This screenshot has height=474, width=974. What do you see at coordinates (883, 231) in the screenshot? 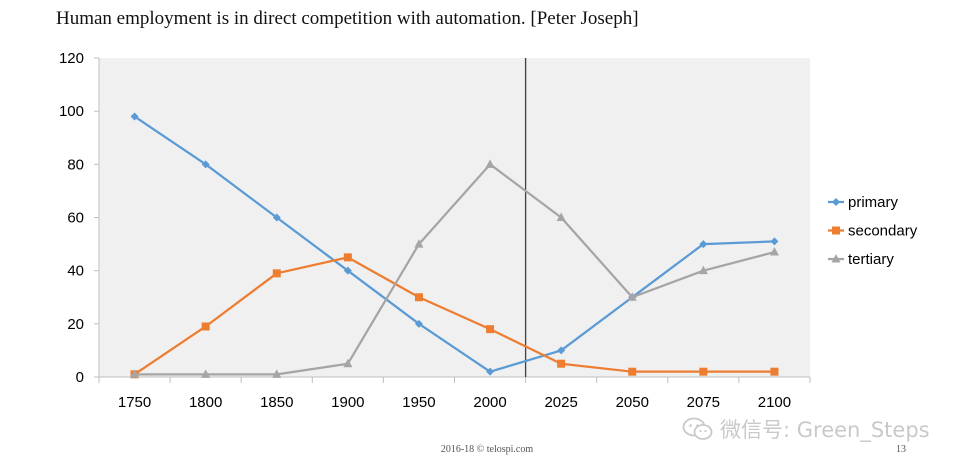
I see `legend-label-secondary: secondary` at bounding box center [883, 231].